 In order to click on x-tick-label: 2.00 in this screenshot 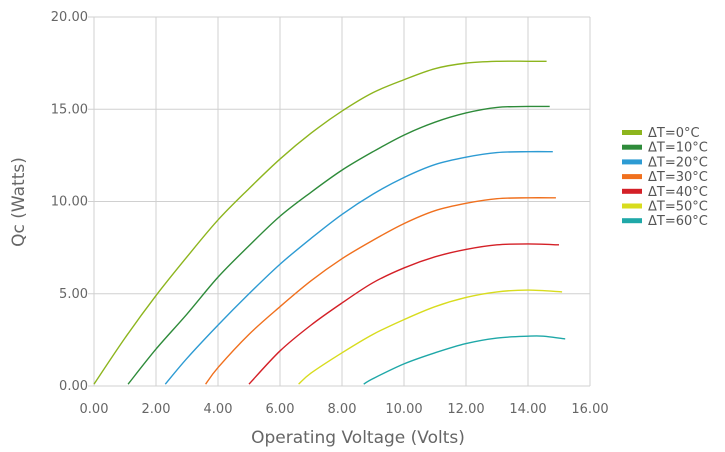, I will do `click(156, 409)`.